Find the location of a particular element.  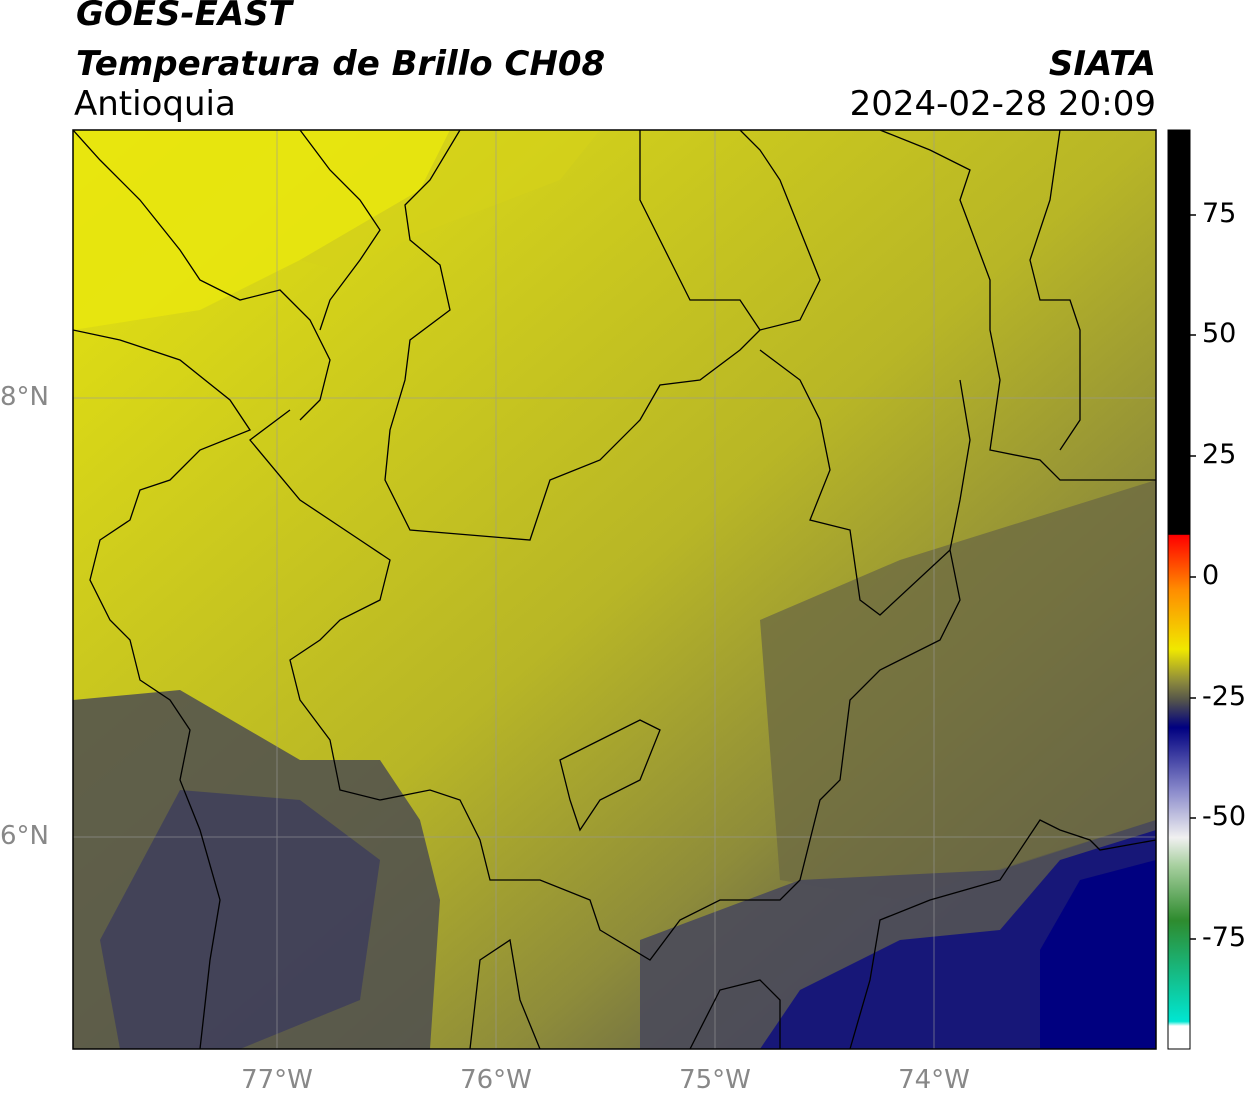

satellite-title: GOES-EAST is located at coordinates (184, 17).